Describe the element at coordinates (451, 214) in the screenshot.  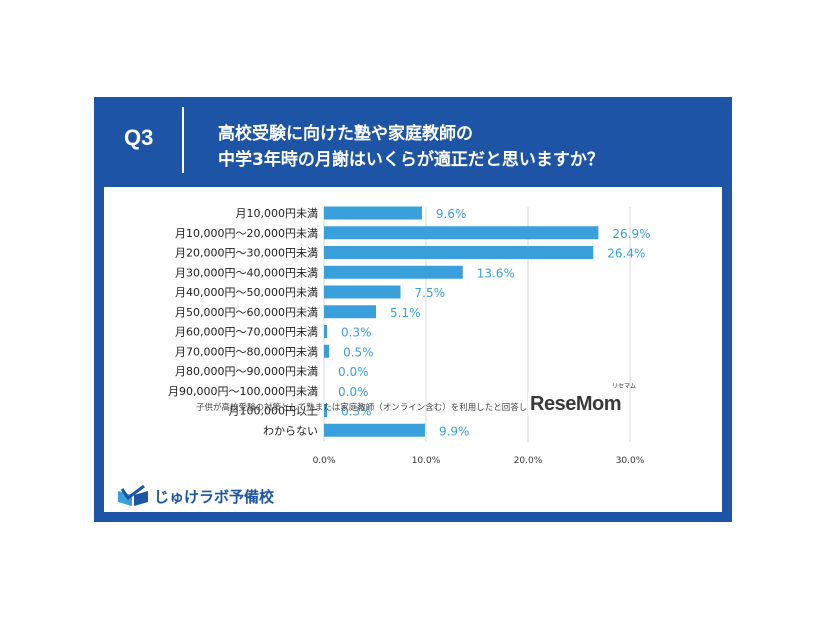
I see `value-label: 9.6%` at that location.